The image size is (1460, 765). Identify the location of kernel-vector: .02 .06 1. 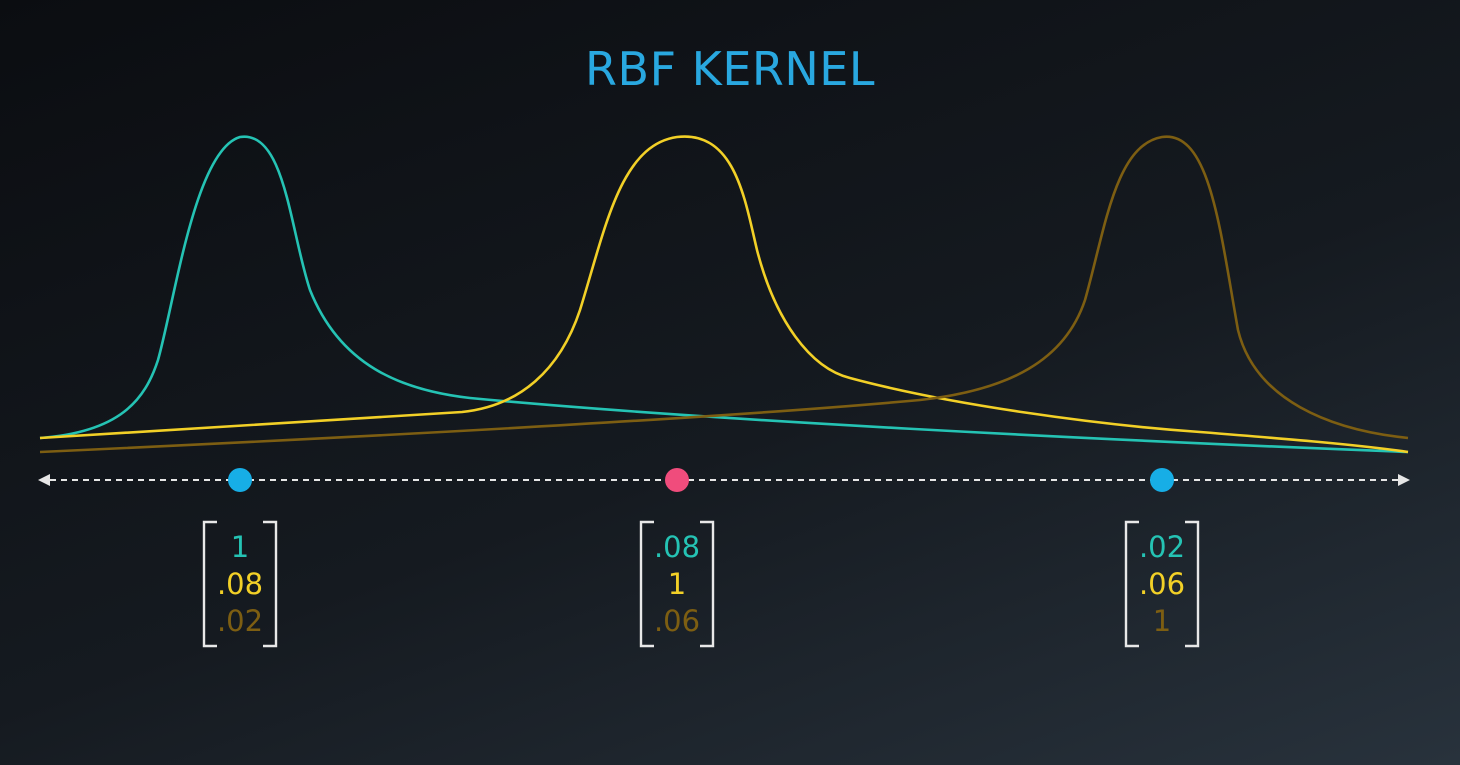
(1162, 584).